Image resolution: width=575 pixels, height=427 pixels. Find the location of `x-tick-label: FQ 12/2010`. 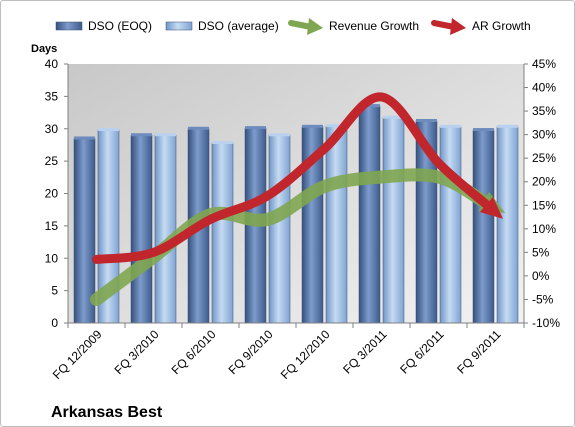

x-tick-label: FQ 12/2010 is located at coordinates (305, 354).